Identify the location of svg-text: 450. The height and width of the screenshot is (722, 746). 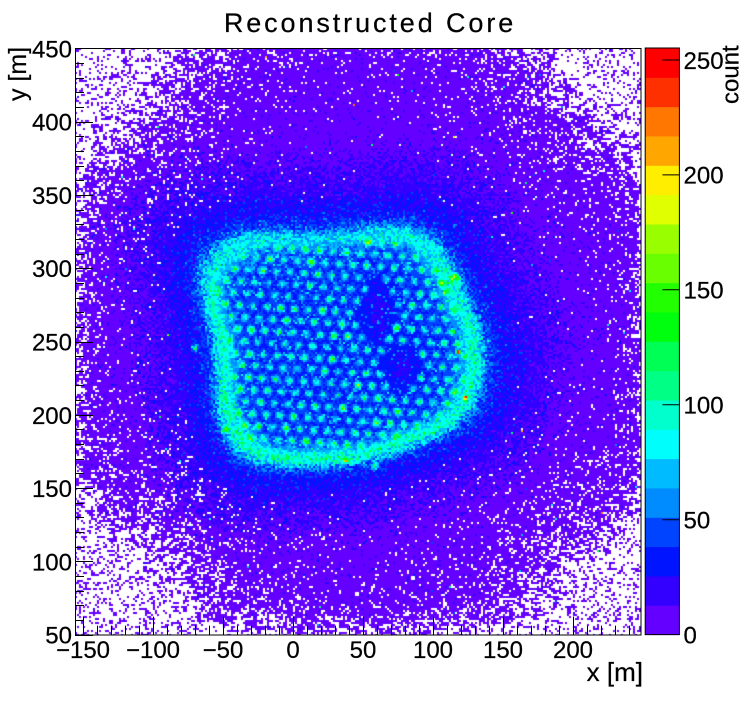
(52, 49).